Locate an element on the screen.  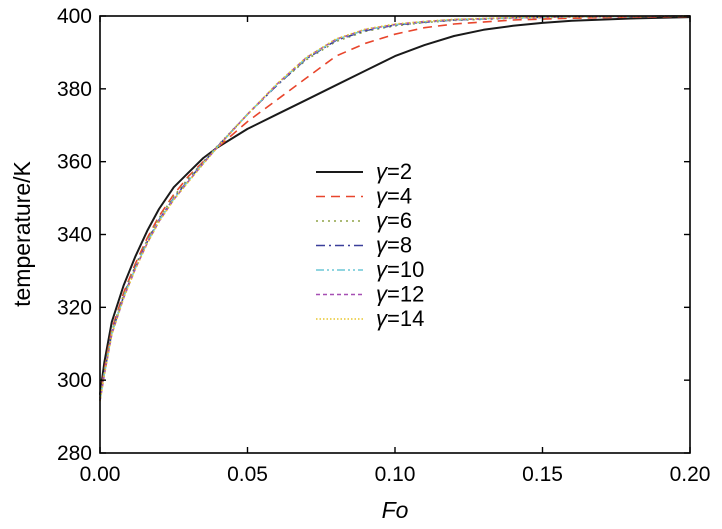
legend-label: γ=6 is located at coordinates (394, 220).